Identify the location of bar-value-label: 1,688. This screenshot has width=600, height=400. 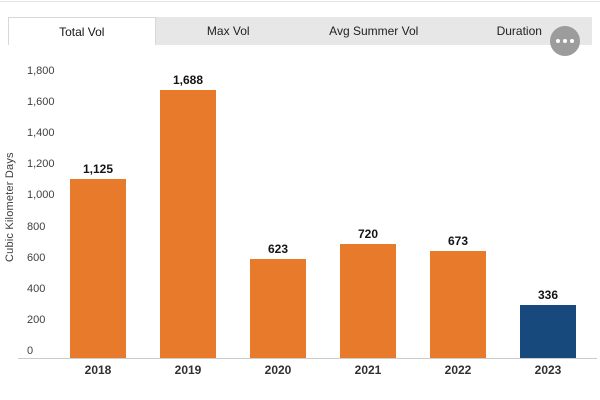
(188, 80).